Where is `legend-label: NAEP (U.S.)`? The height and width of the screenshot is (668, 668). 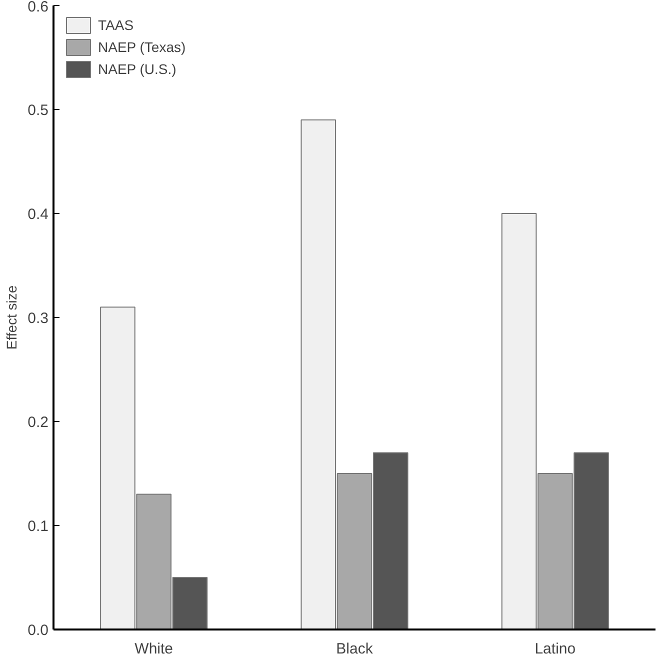
legend-label: NAEP (U.S.) is located at coordinates (137, 69).